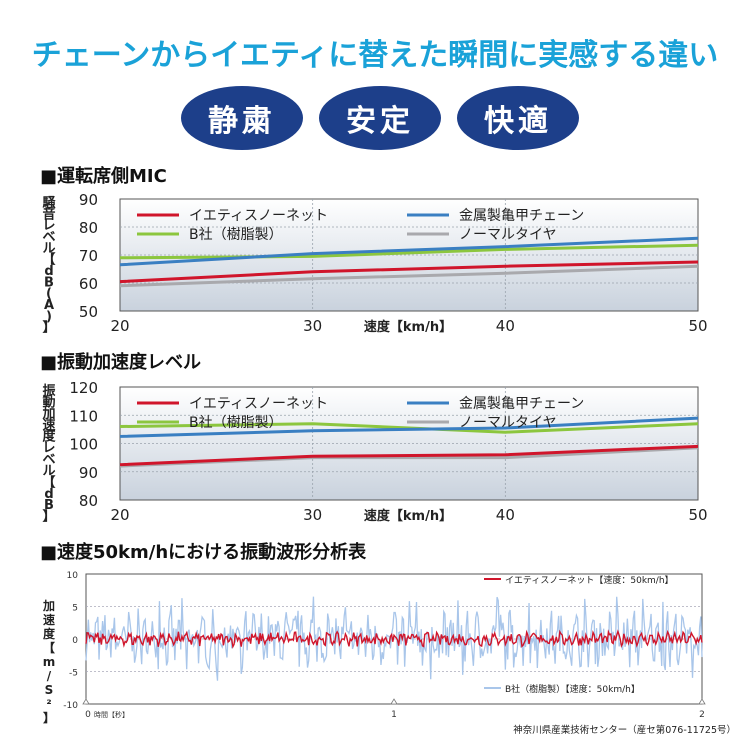  What do you see at coordinates (48, 266) in the screenshot?
I see `chart0-ylabel: 騒音レベル【 d B(A)】` at bounding box center [48, 266].